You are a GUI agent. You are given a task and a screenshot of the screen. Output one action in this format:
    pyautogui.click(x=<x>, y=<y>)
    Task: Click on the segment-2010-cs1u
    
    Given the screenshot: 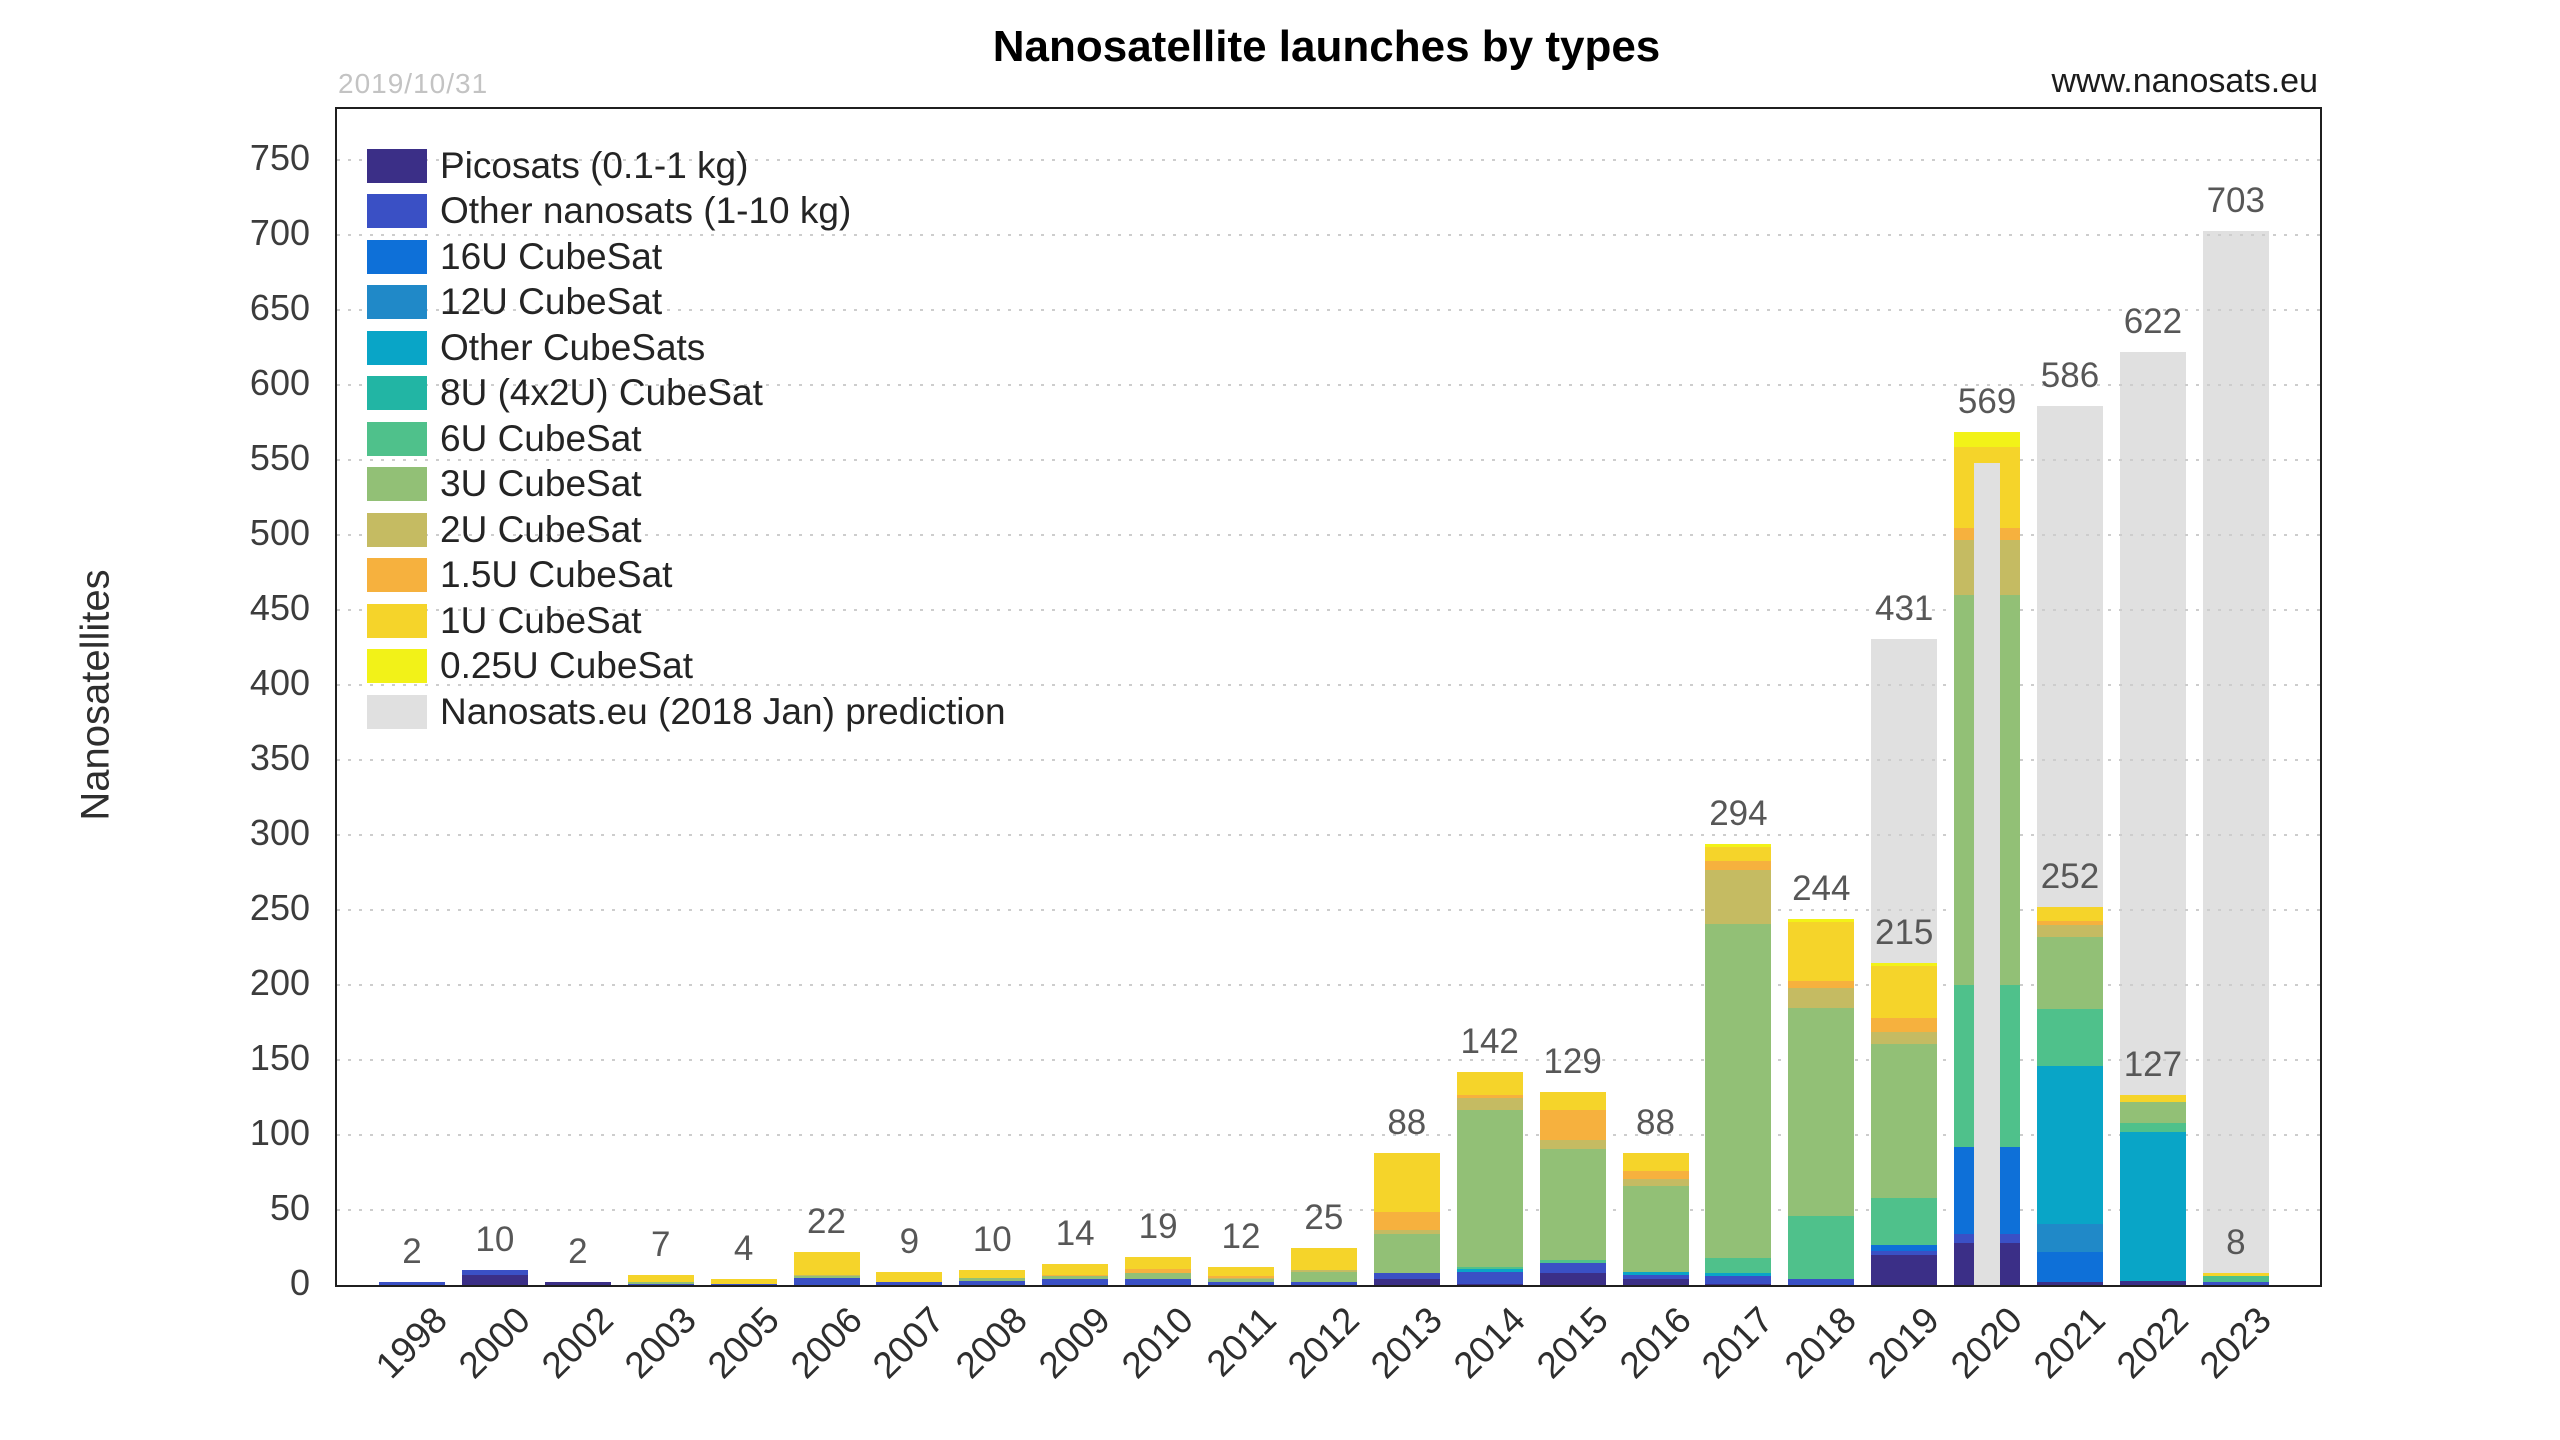 What is the action you would take?
    pyautogui.click(x=1158, y=1262)
    